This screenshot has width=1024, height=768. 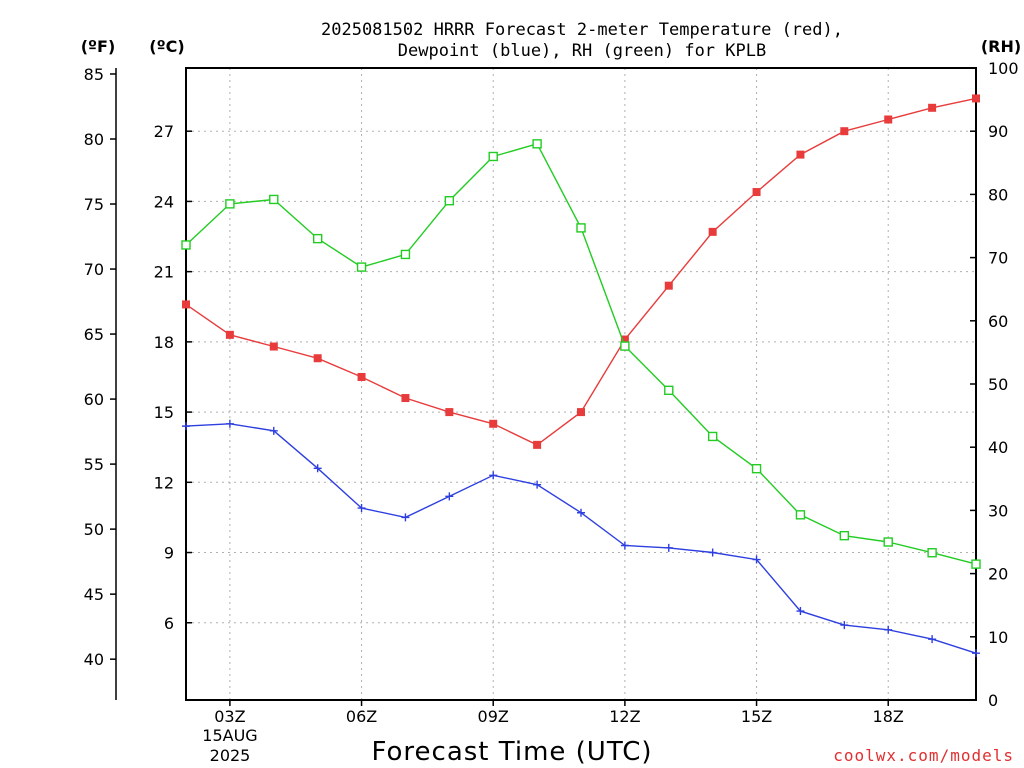 I want to click on rh-tick-label: 60, so click(x=998, y=321).